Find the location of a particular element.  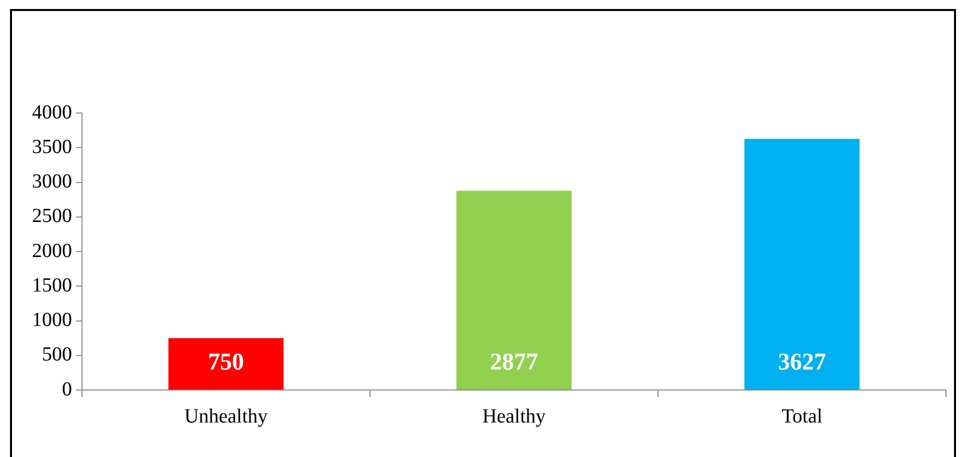

y-tick-label: 1500 is located at coordinates (52, 285).